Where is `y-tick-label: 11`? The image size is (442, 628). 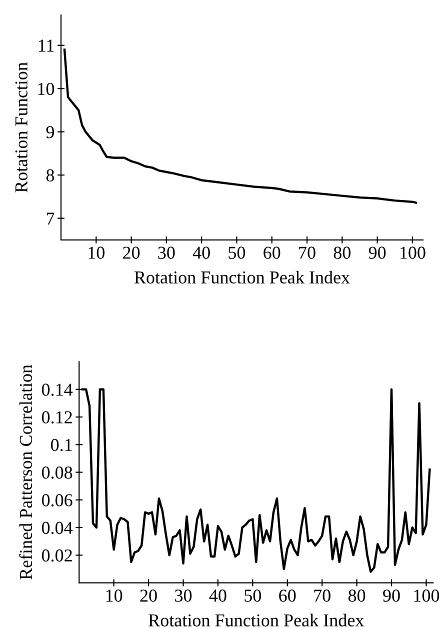
y-tick-label: 11 is located at coordinates (46, 46).